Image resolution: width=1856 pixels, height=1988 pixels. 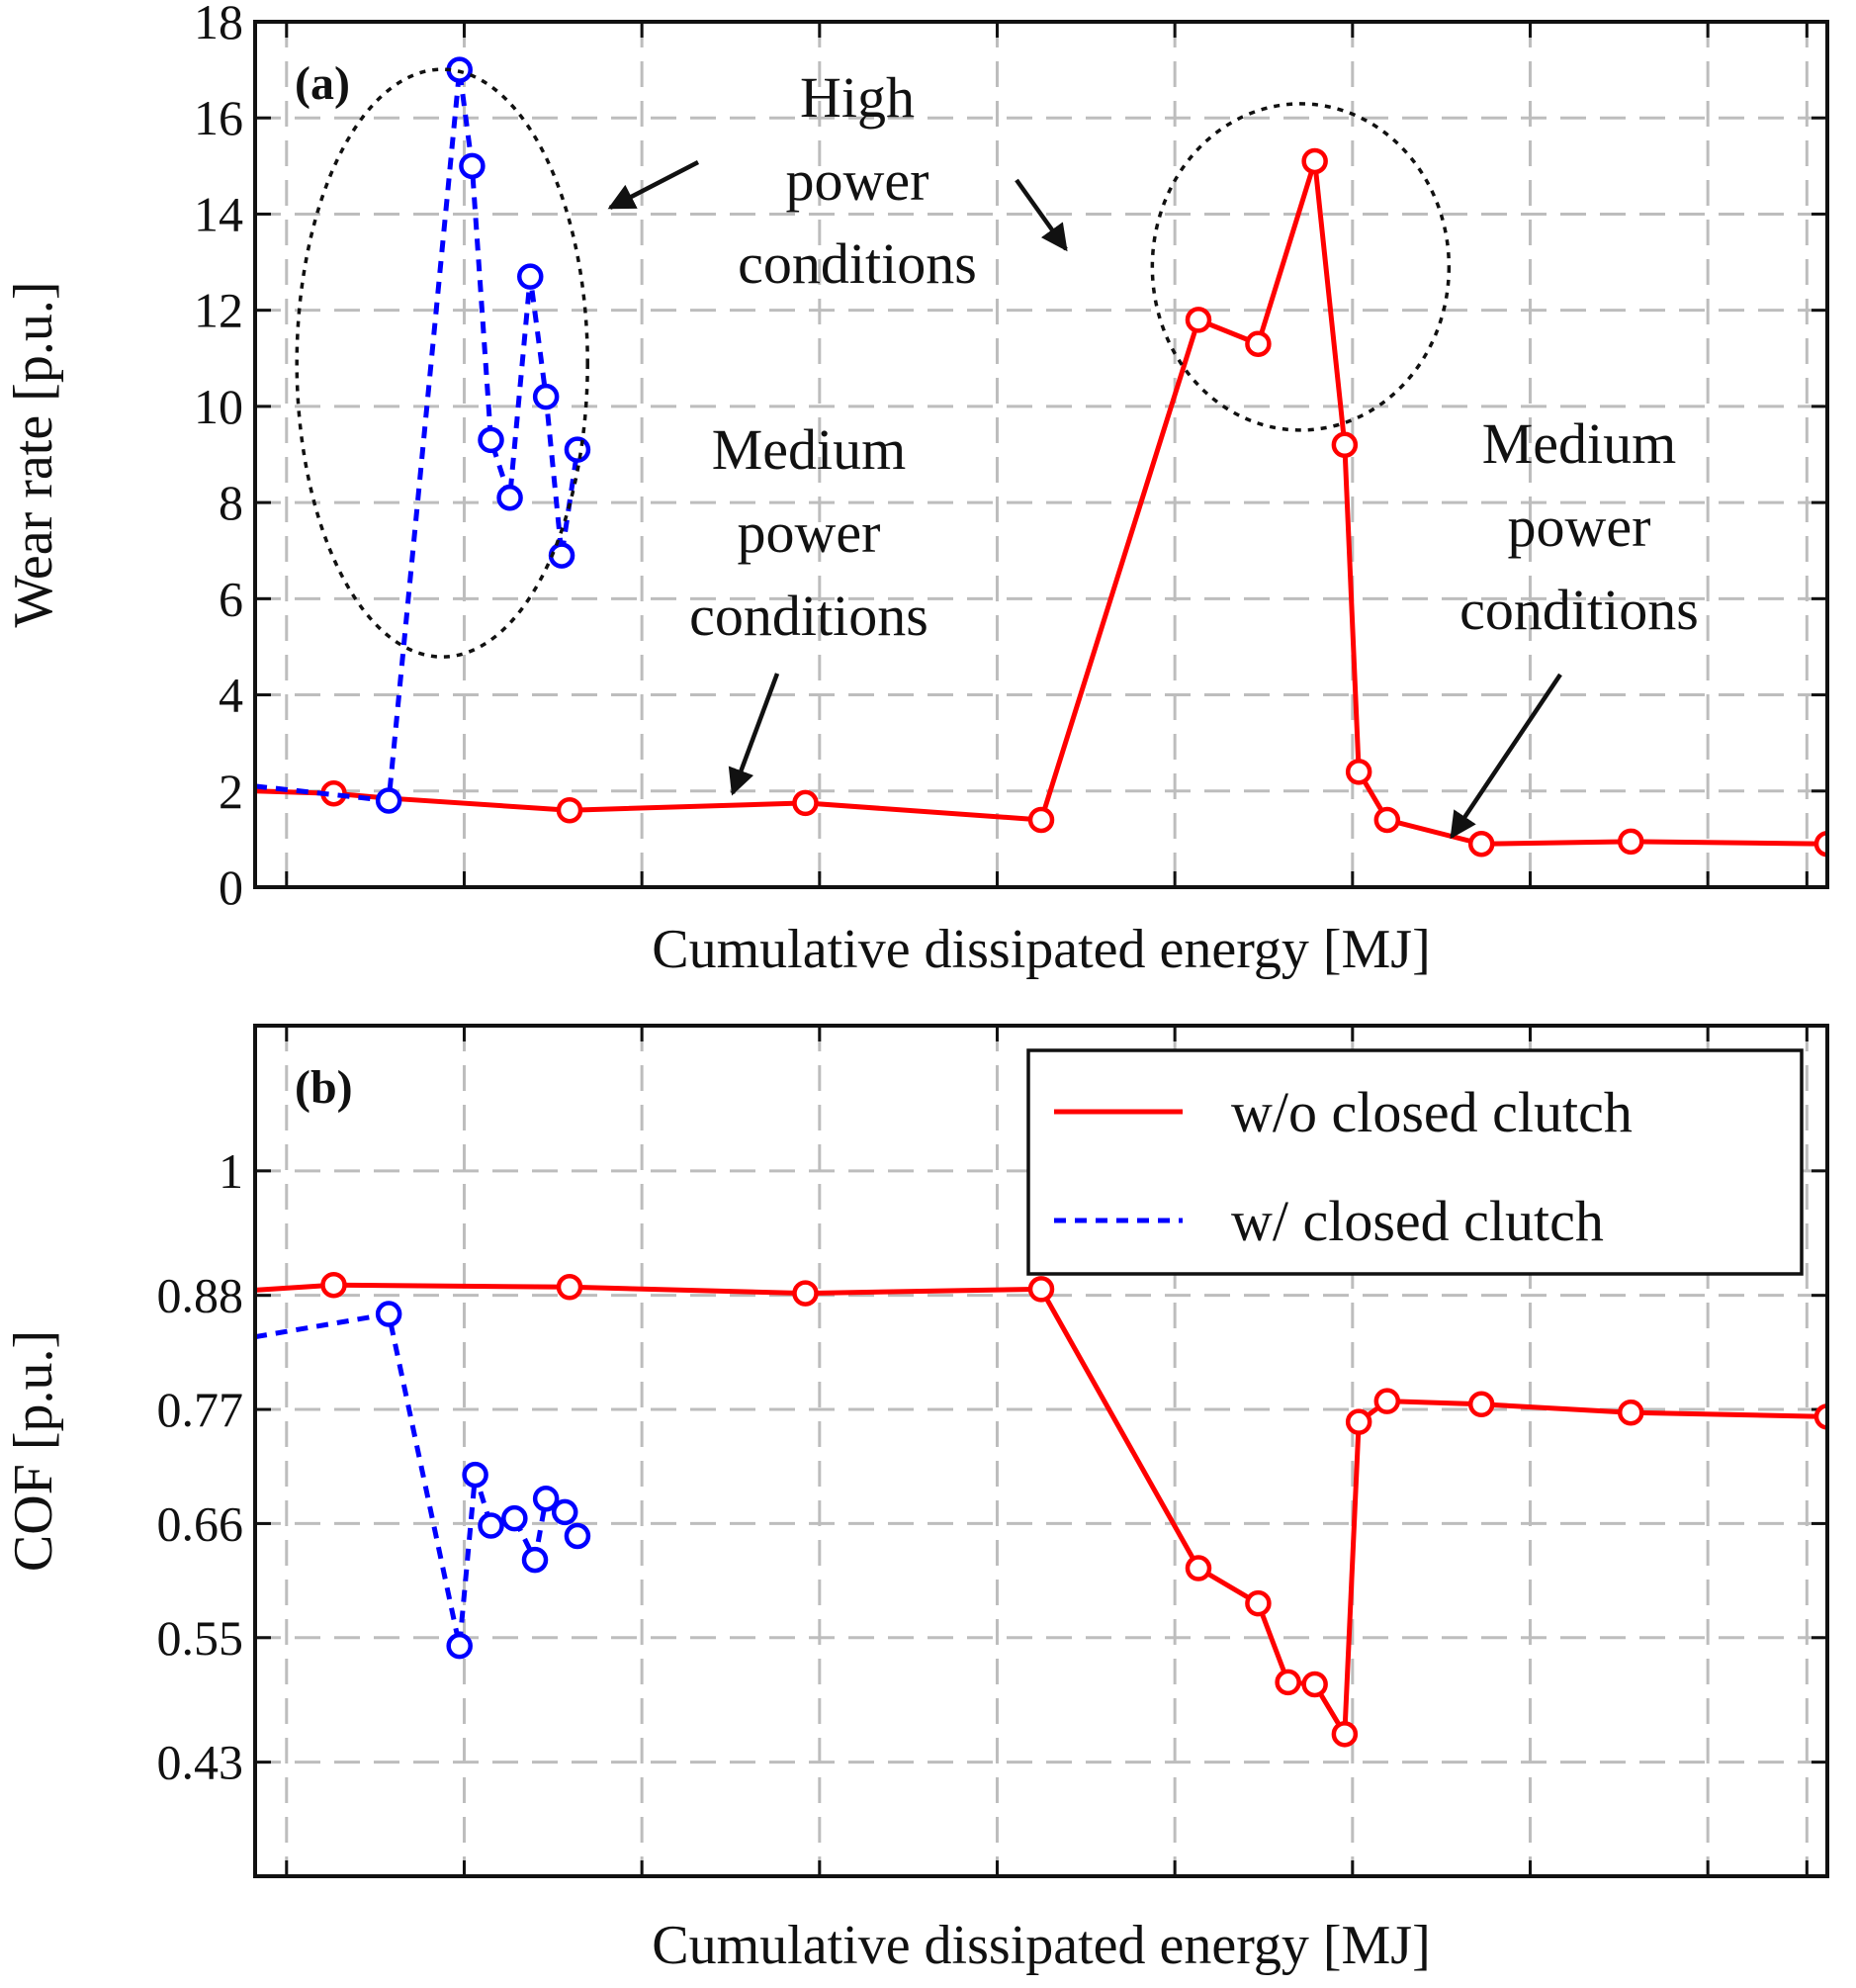 I want to click on annotation-medium-power-right: power, so click(x=1579, y=527).